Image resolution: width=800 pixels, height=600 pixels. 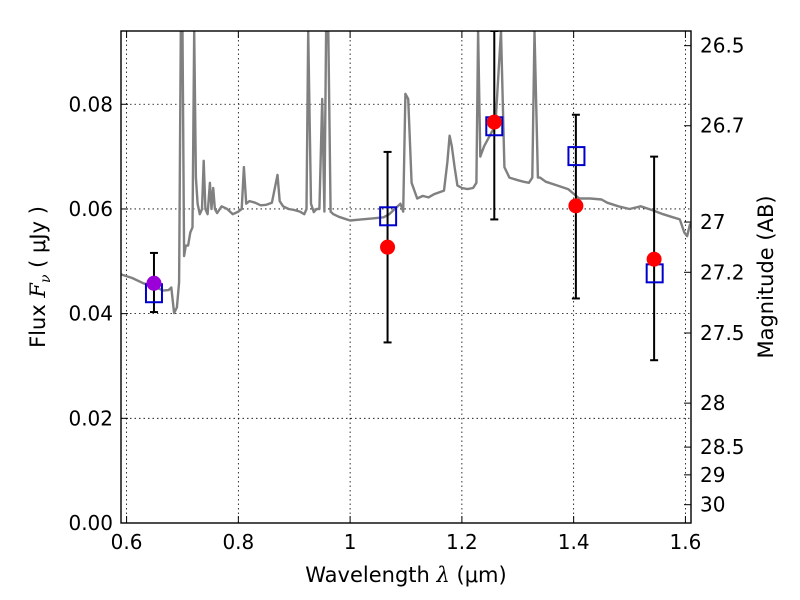 I want to click on y2-tick-label: 27, so click(x=712, y=222).